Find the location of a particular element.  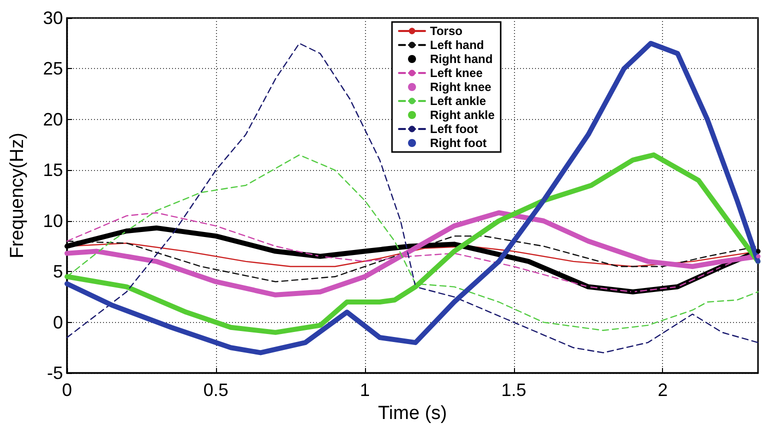

y-axis-title: Frequency(Hz) is located at coordinates (17, 195).